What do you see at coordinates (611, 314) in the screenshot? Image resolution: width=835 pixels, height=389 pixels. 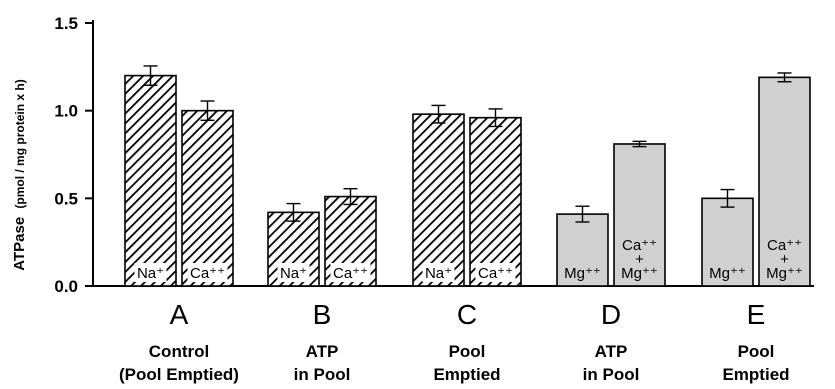 I see `group-letter-d: D` at bounding box center [611, 314].